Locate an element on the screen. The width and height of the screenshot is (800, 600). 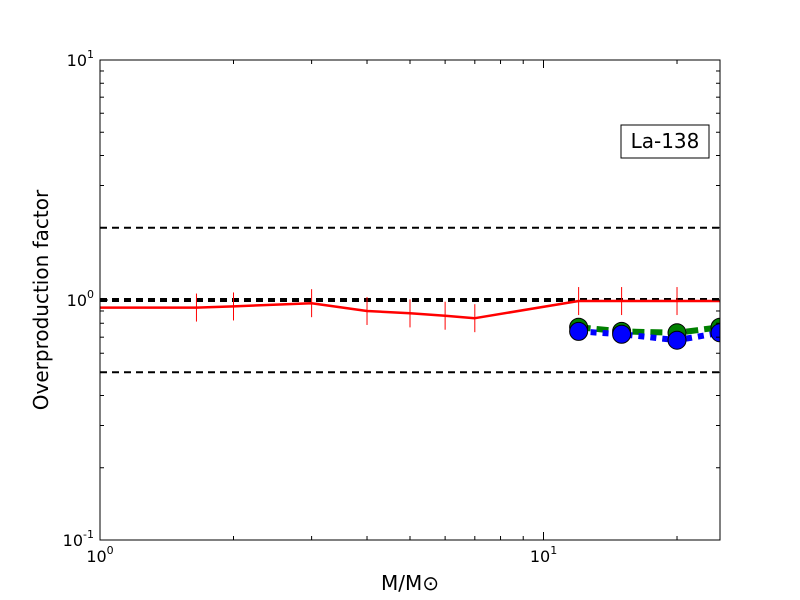
annotation-box: La-138 is located at coordinates (665, 141).